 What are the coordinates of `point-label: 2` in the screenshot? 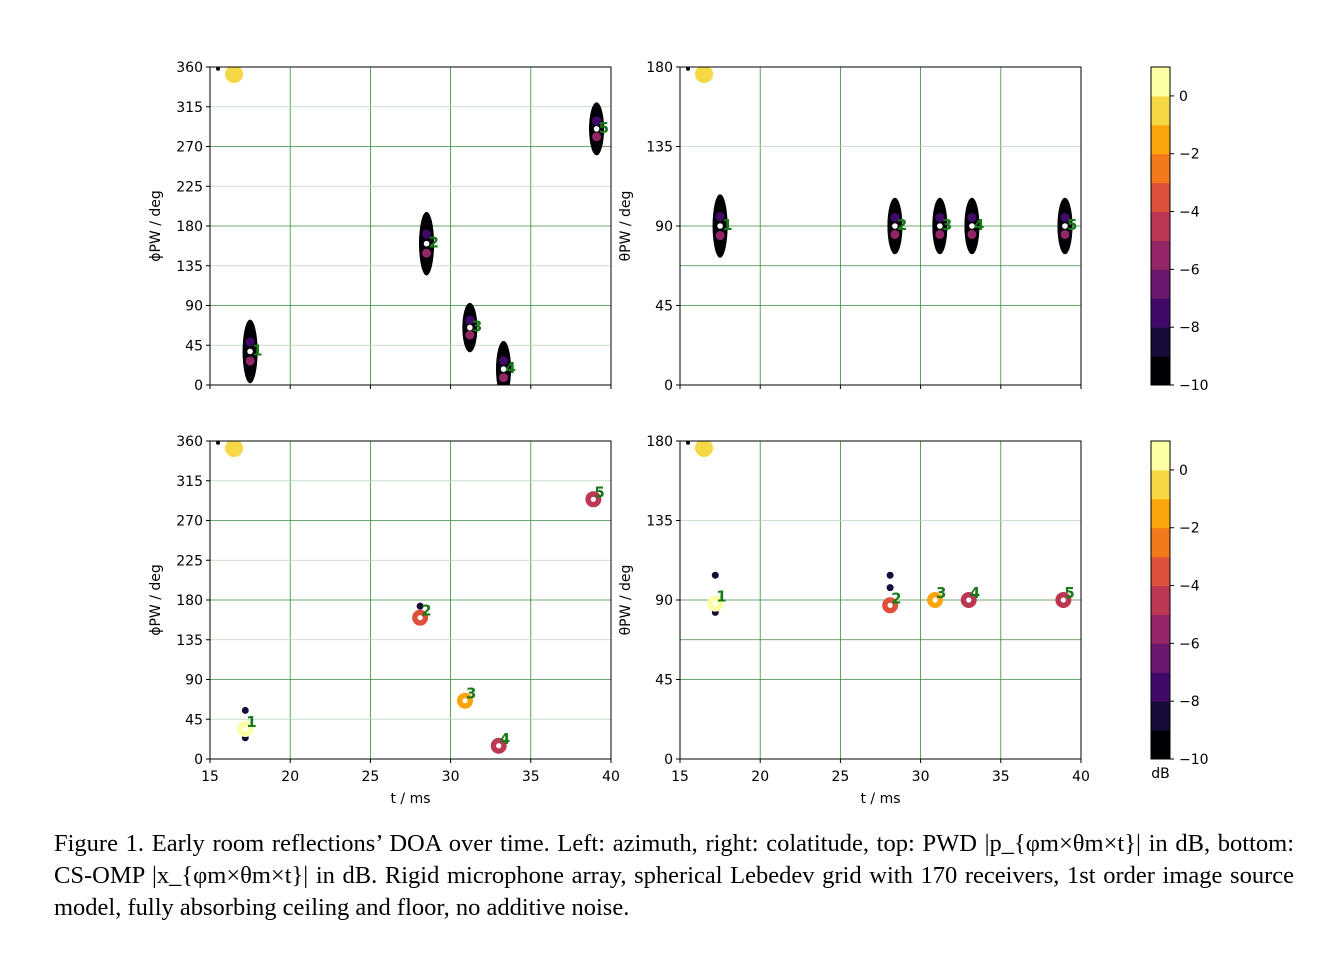 It's located at (896, 598).